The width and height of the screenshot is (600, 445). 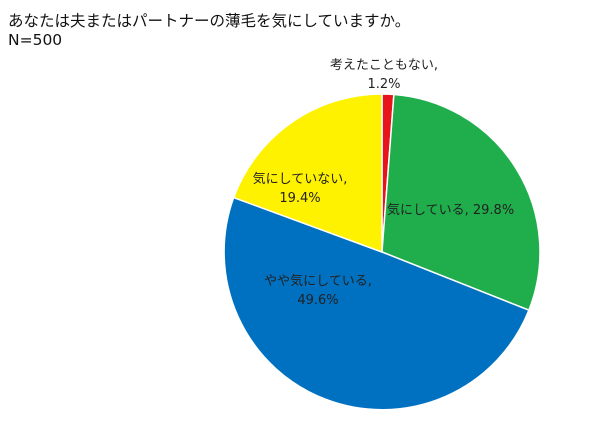 What do you see at coordinates (450, 210) in the screenshot?
I see `slice-label: 気にしている, 29.8%` at bounding box center [450, 210].